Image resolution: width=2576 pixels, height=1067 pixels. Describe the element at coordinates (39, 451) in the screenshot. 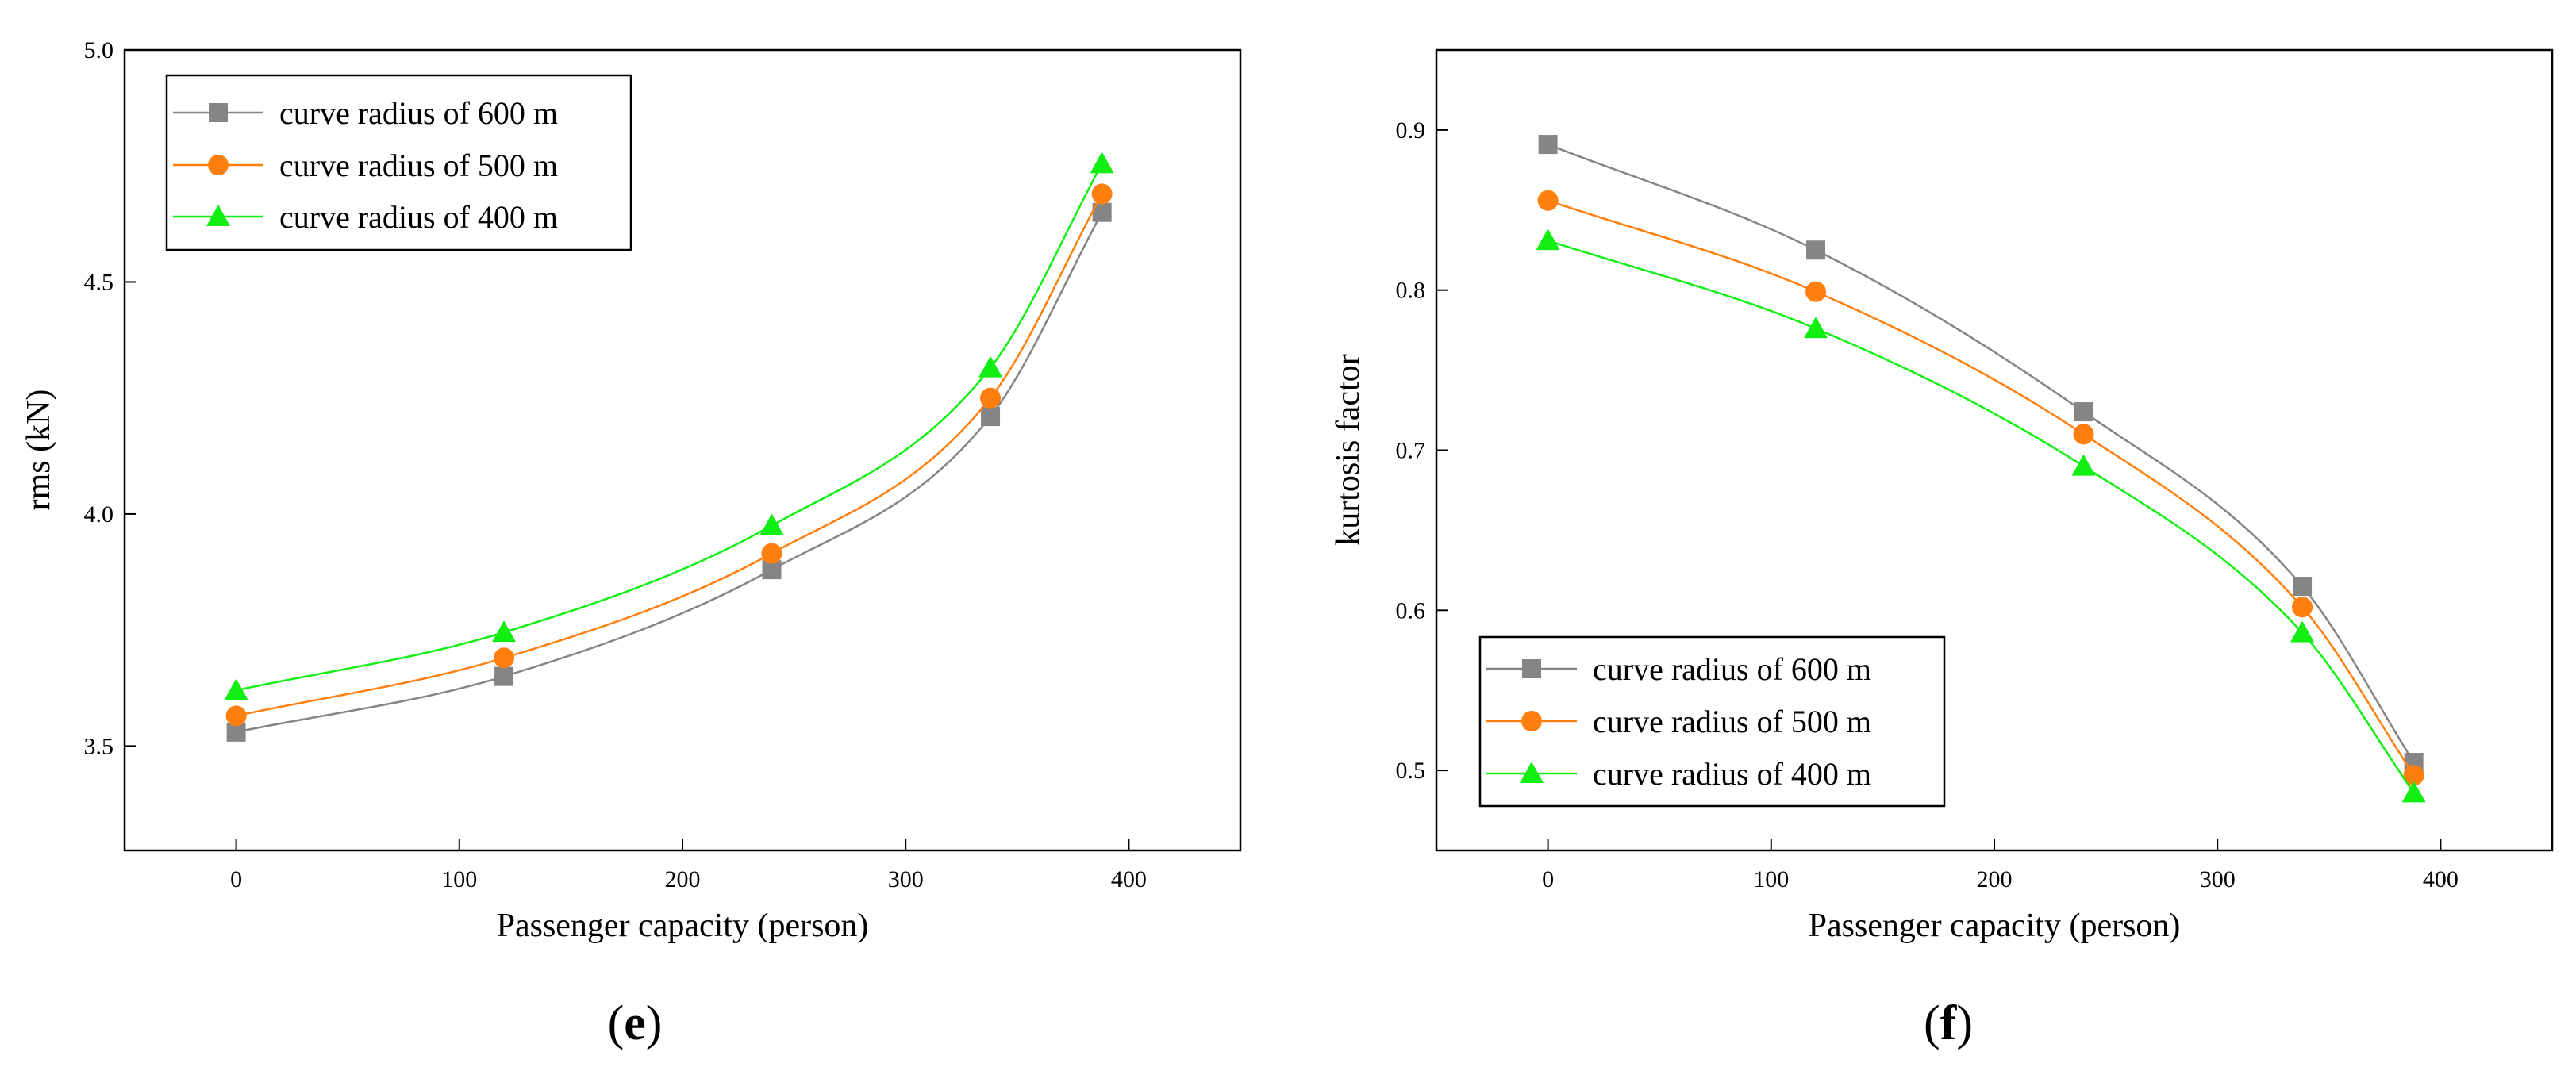

I see `y-axis-title: rms (kN)` at that location.